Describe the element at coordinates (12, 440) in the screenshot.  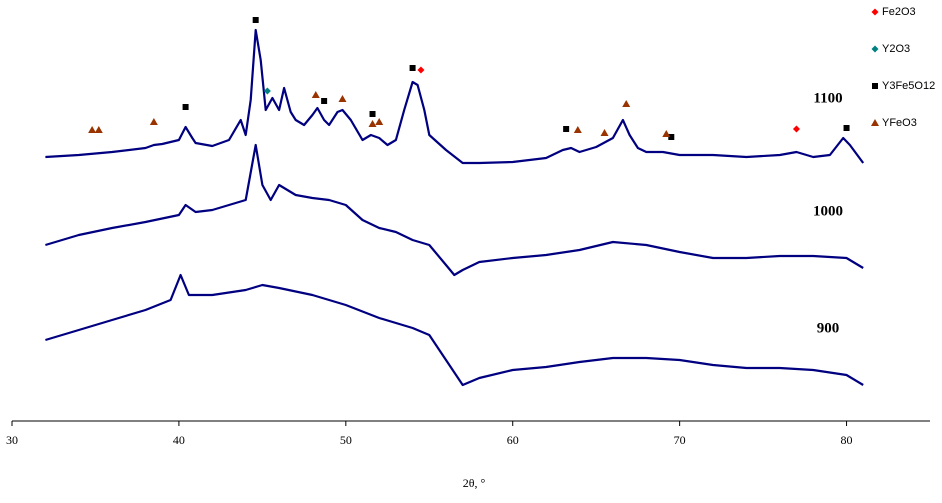
I see `x-tick-label: 30` at that location.